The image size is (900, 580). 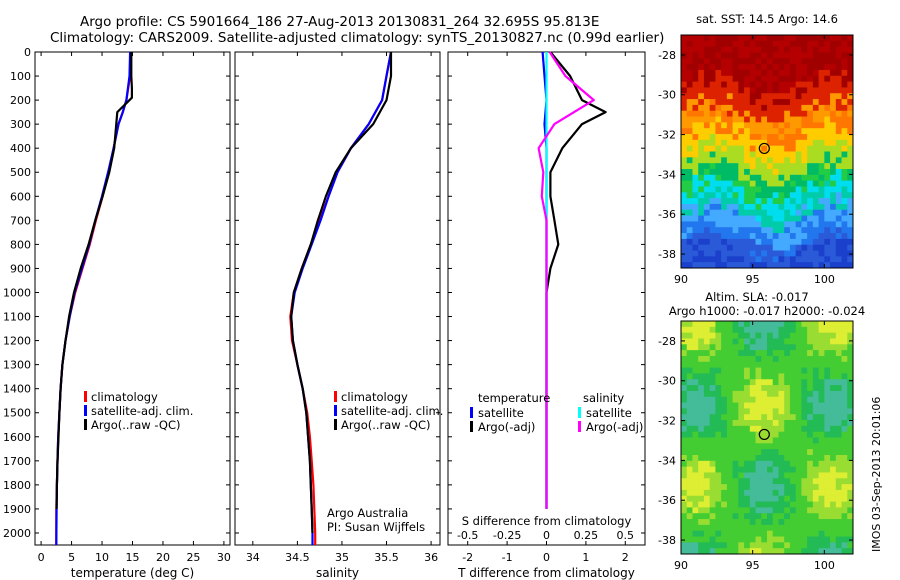 What do you see at coordinates (335, 424) in the screenshot?
I see `legend-swatch` at bounding box center [335, 424].